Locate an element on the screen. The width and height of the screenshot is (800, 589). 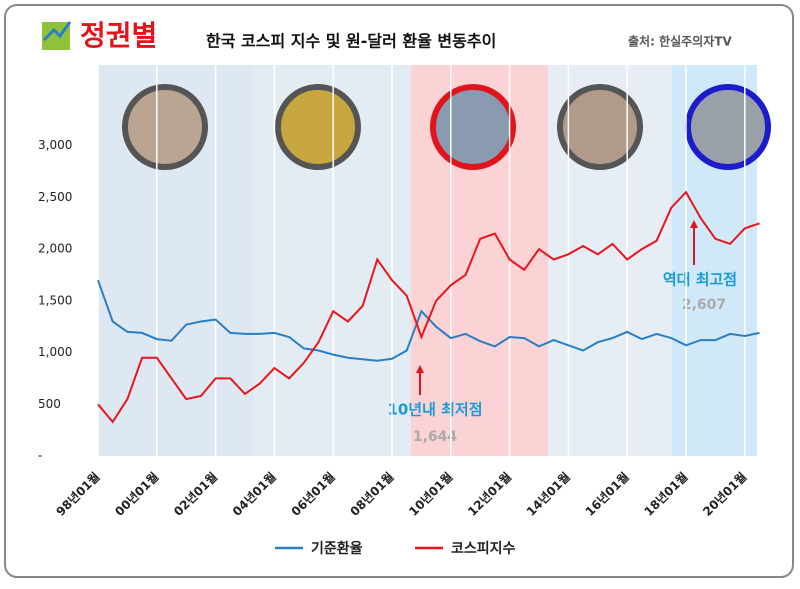
title: 정권별 is located at coordinates (118, 35).